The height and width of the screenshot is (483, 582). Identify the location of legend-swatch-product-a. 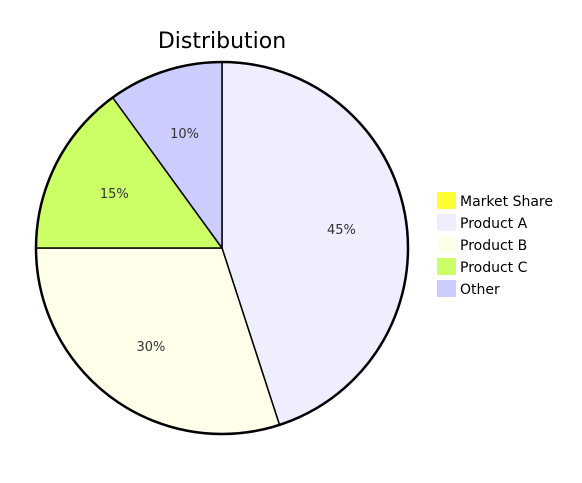
(446, 222).